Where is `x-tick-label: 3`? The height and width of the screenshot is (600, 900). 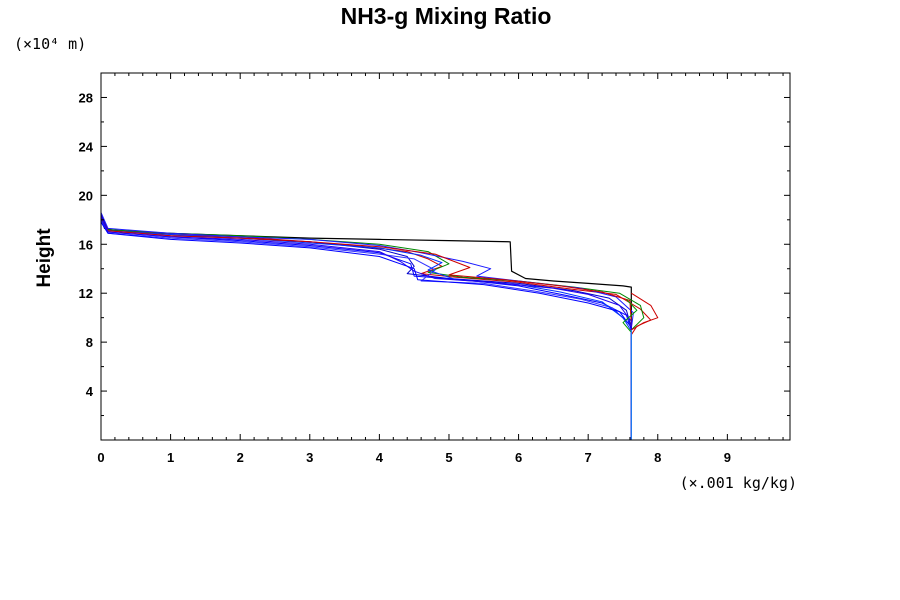 x-tick-label: 3 is located at coordinates (309, 457).